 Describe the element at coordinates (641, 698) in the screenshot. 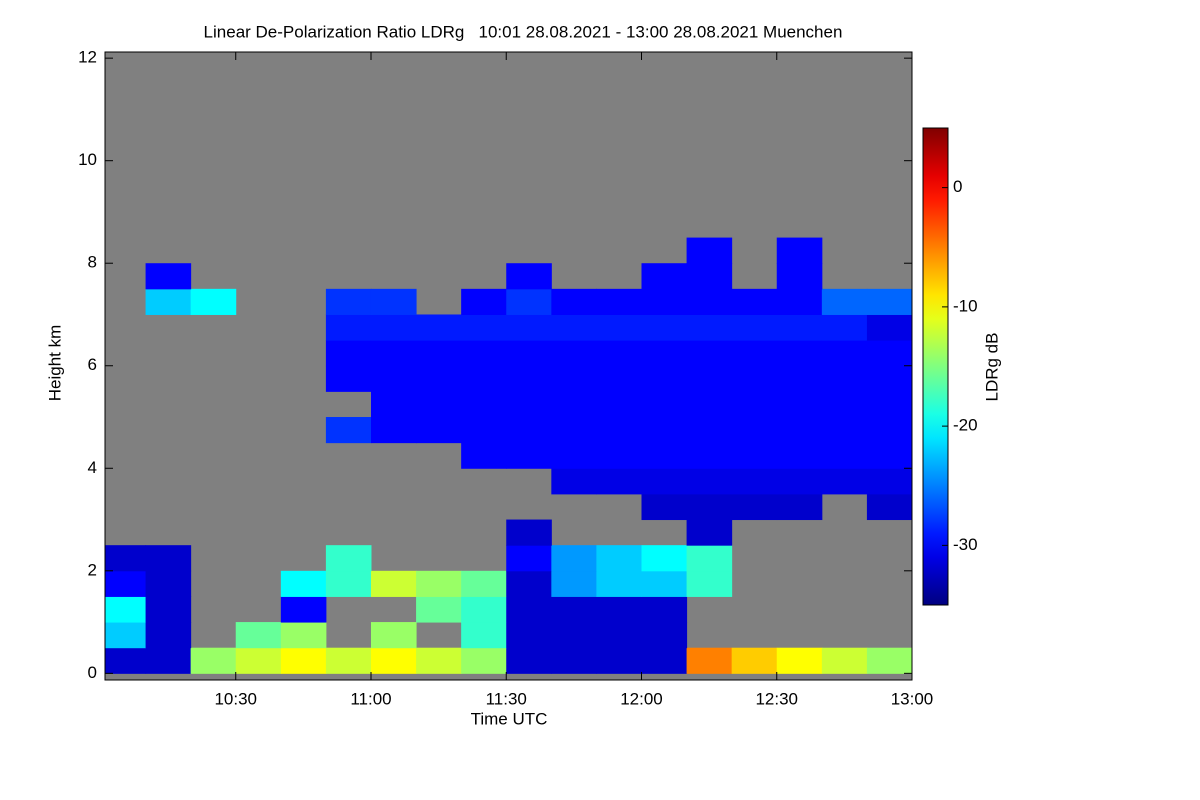

I see `x-tick-label: 12:00` at that location.